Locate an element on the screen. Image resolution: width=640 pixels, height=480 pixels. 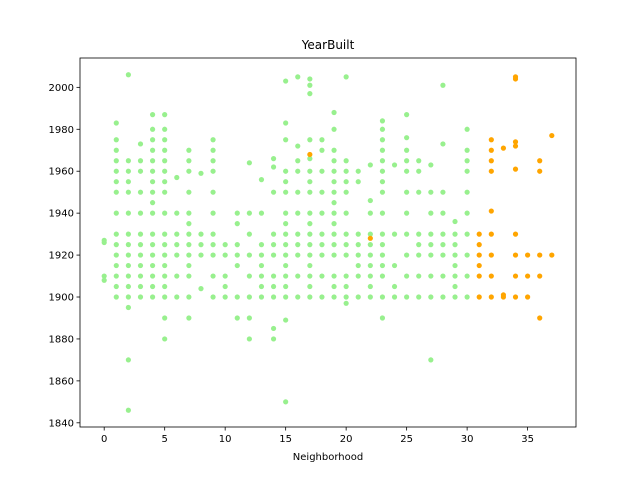
y-tick-label: 1880 is located at coordinates (61, 339).